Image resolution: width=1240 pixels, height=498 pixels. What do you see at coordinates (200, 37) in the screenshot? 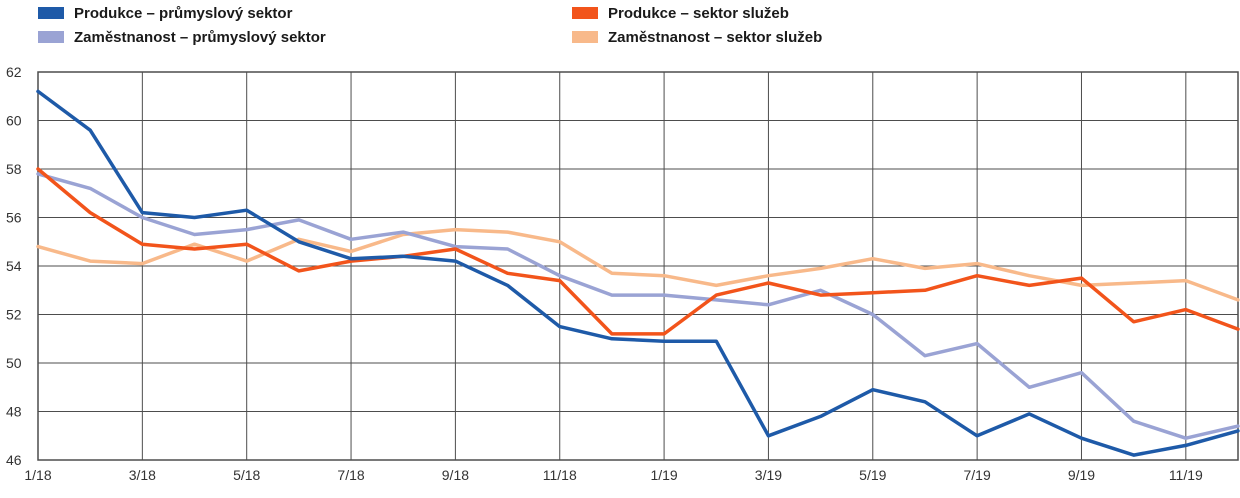
I see `legend-label: Zaměstnanost – průmyslový sektor` at bounding box center [200, 37].